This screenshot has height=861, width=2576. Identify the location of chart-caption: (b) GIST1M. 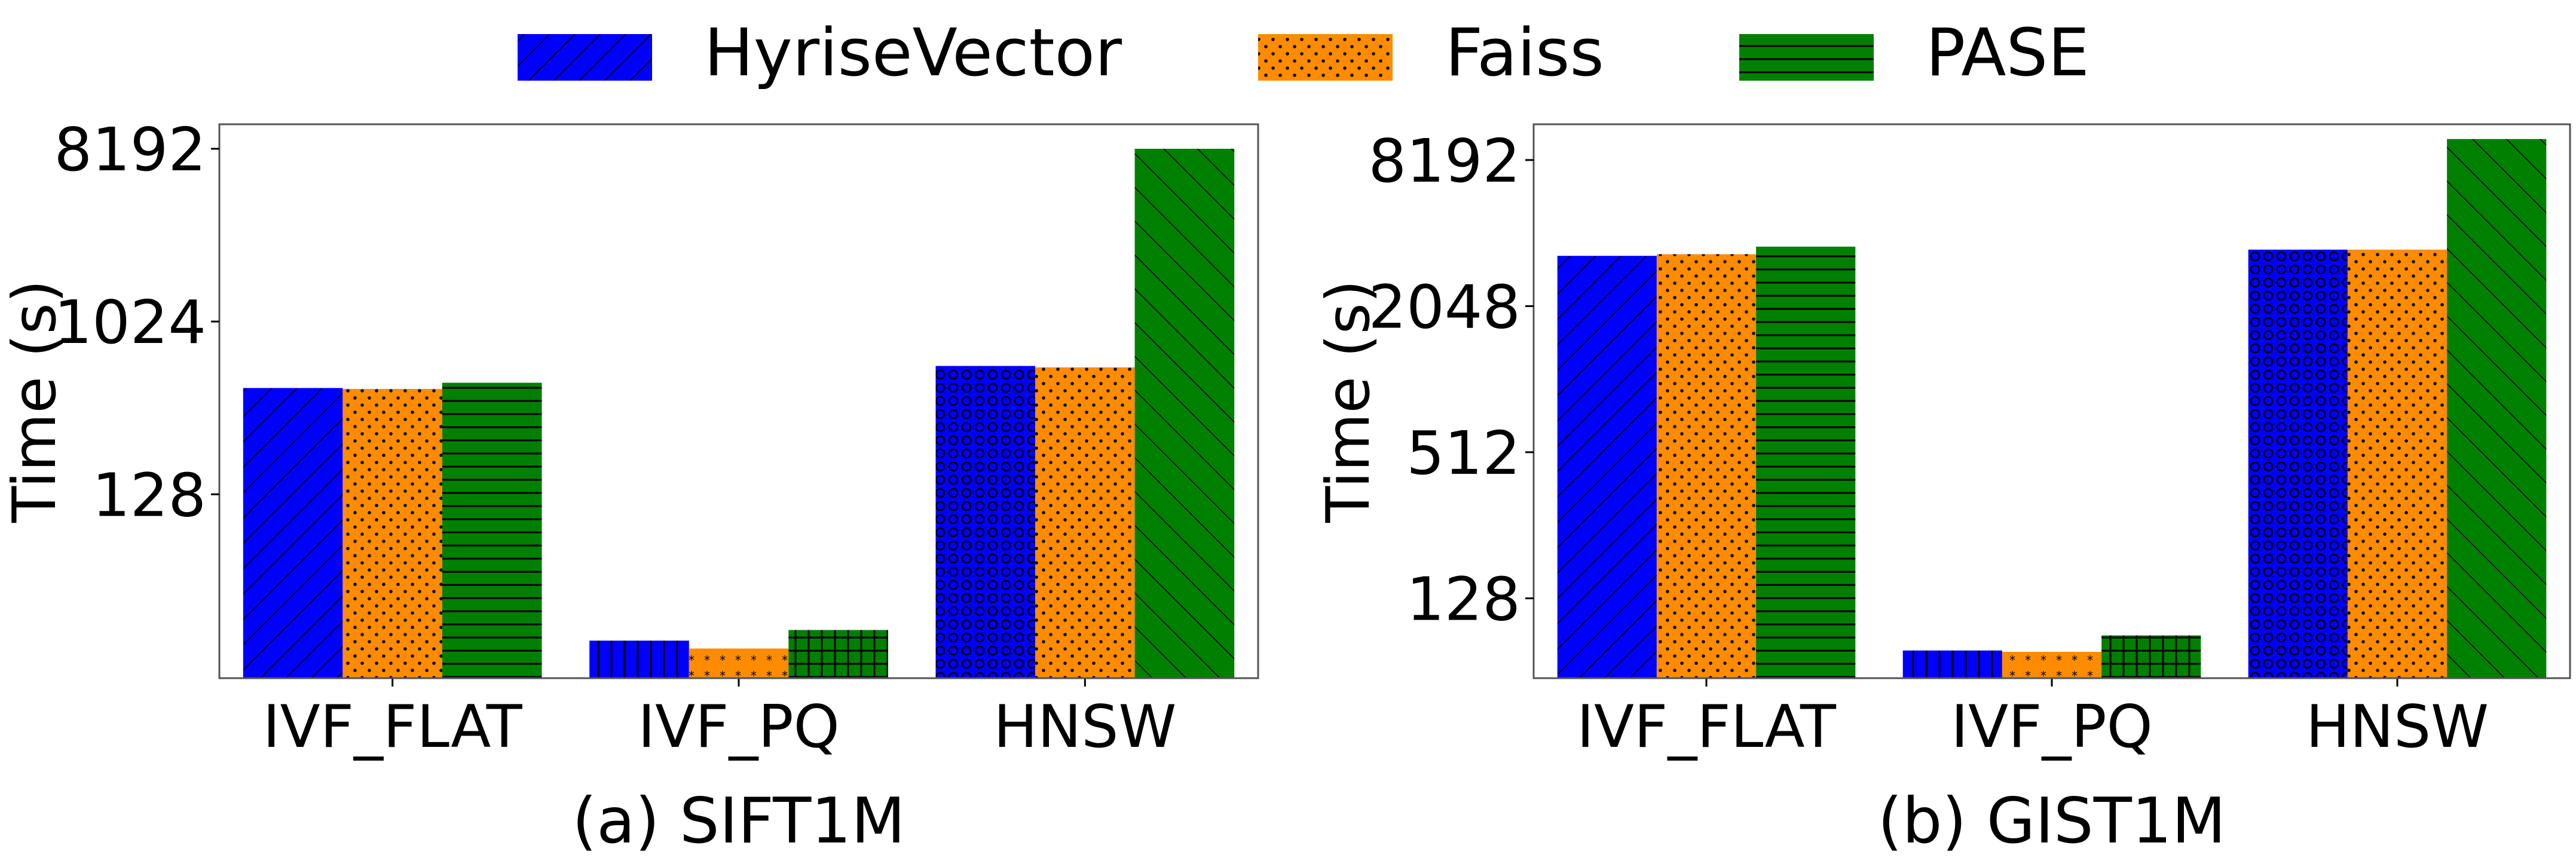
(2052, 821).